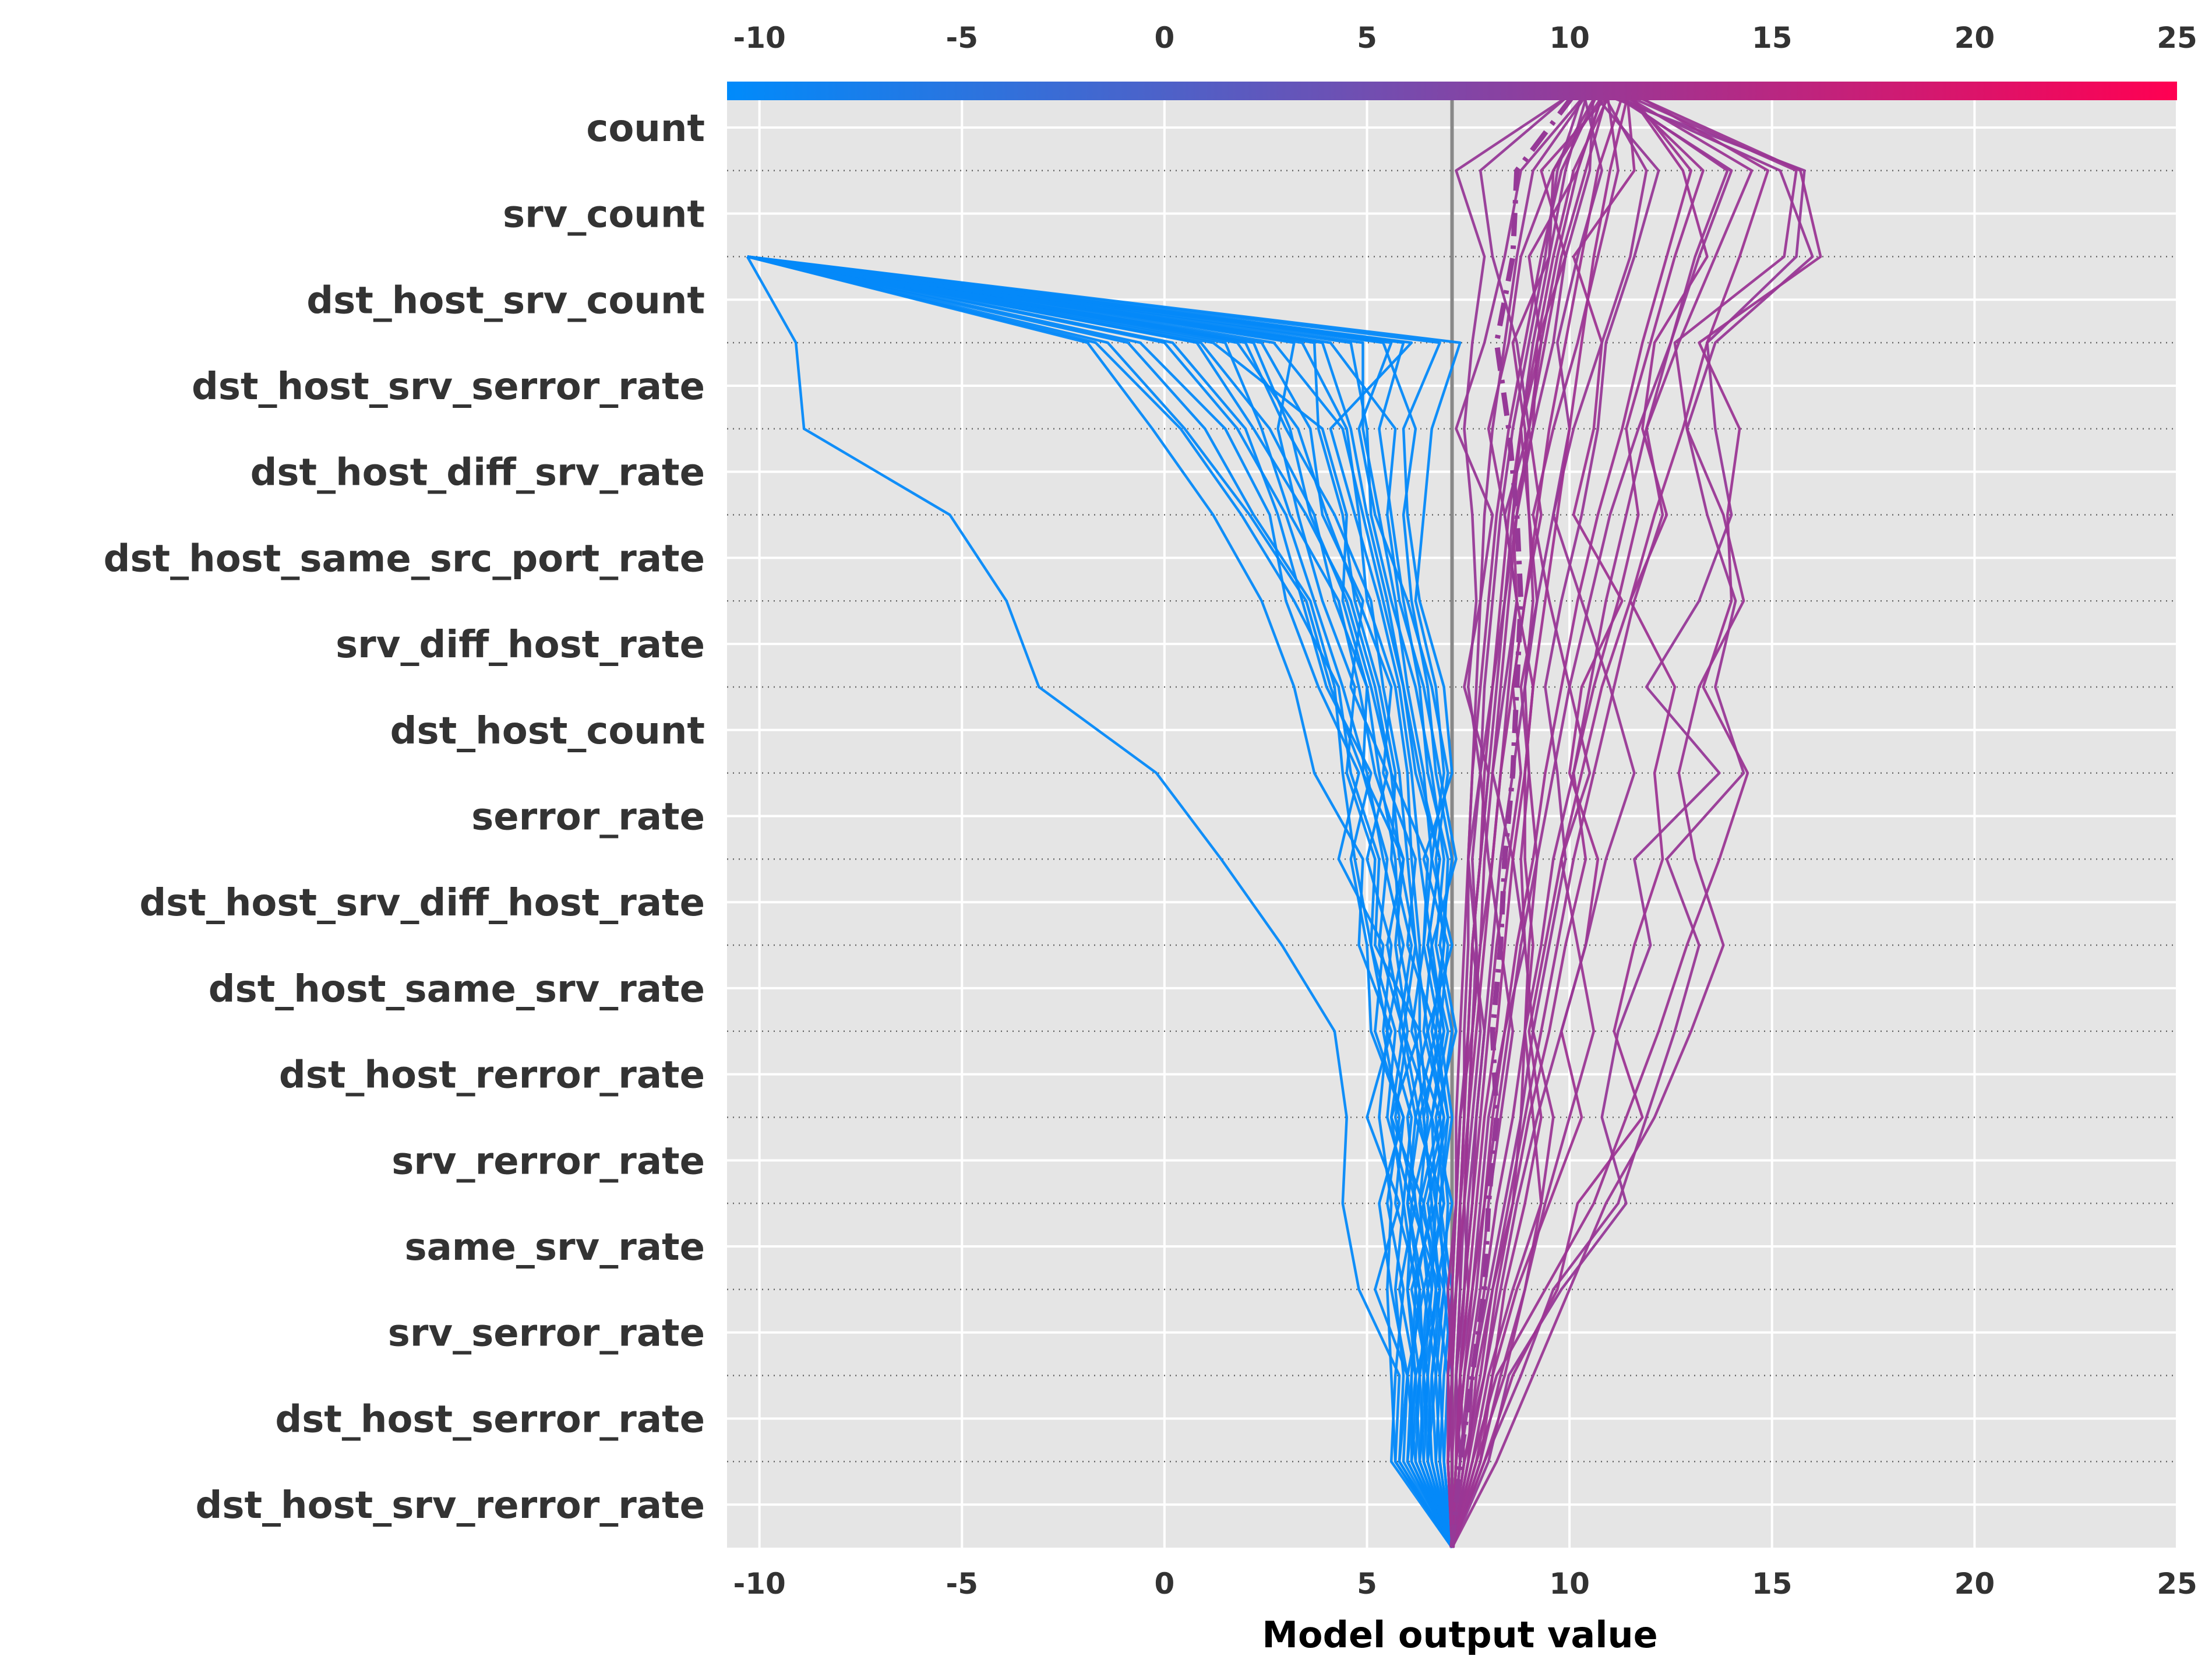  Describe the element at coordinates (1460, 1634) in the screenshot. I see `x-axis-label: Model output value` at that location.